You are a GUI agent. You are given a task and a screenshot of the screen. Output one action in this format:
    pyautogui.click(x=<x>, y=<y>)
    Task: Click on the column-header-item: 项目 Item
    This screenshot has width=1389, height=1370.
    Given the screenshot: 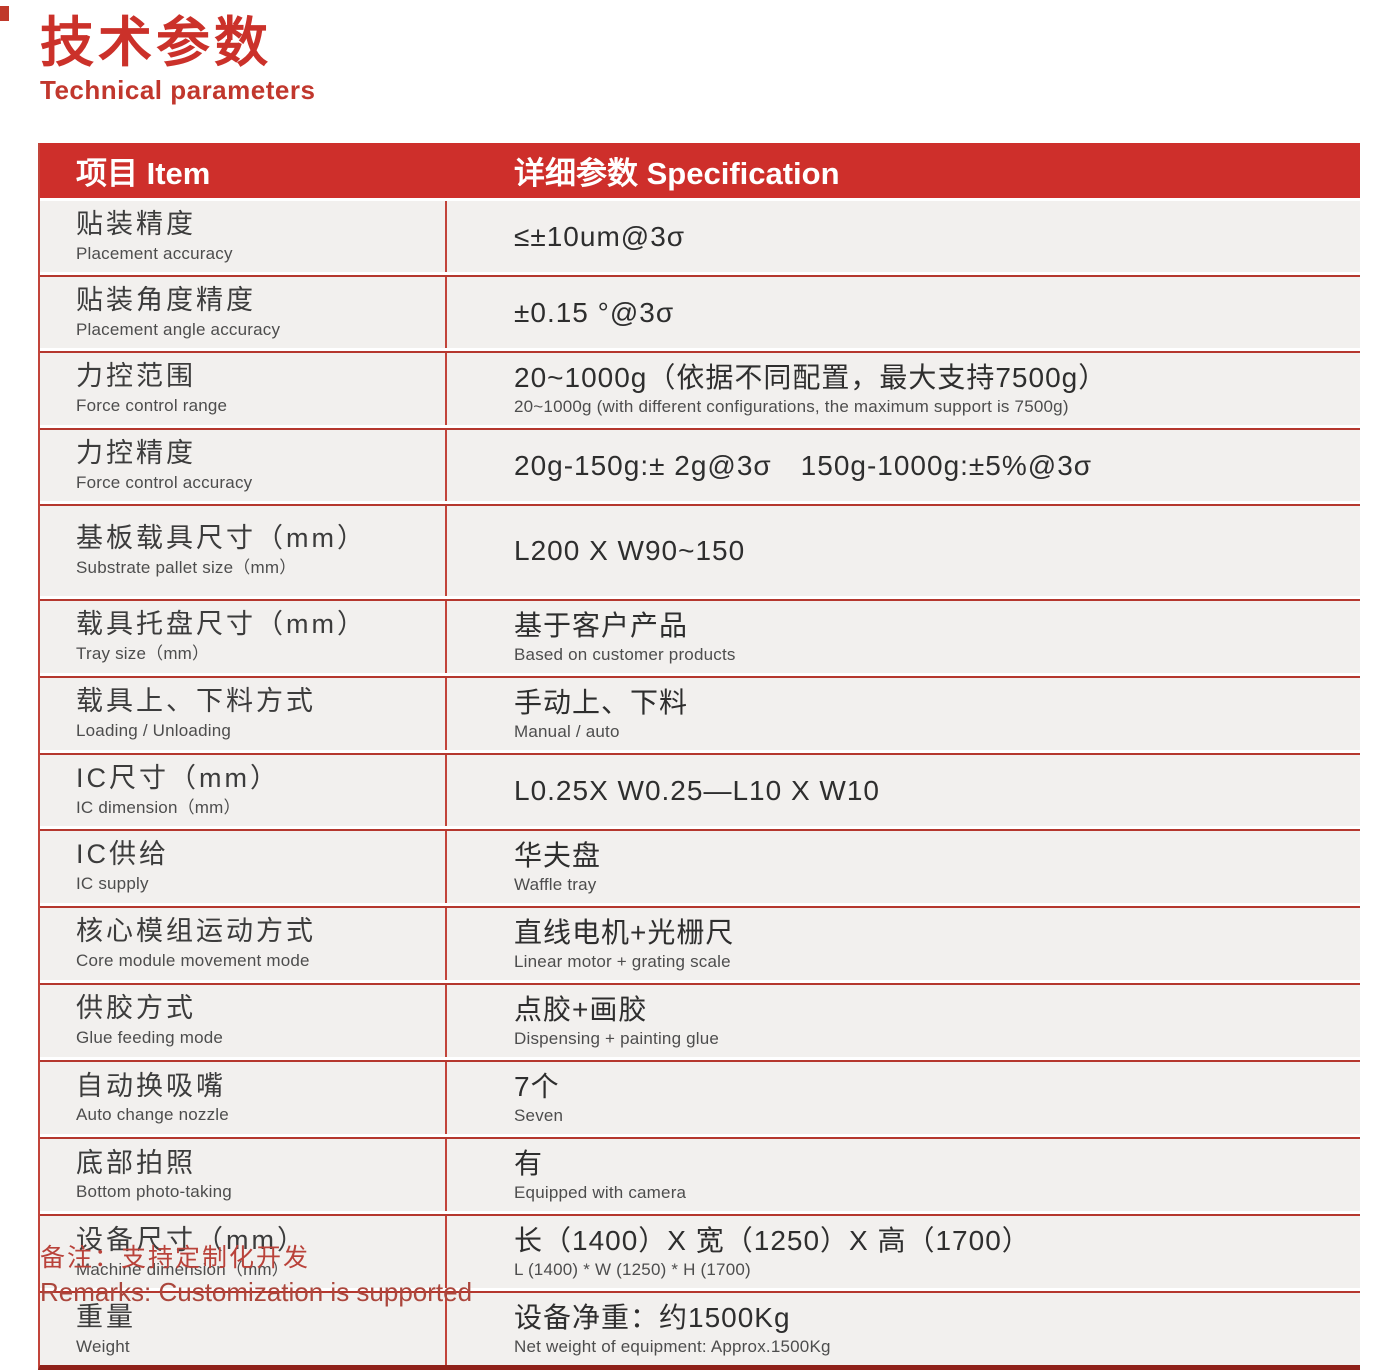 What is the action you would take?
    pyautogui.click(x=143, y=173)
    